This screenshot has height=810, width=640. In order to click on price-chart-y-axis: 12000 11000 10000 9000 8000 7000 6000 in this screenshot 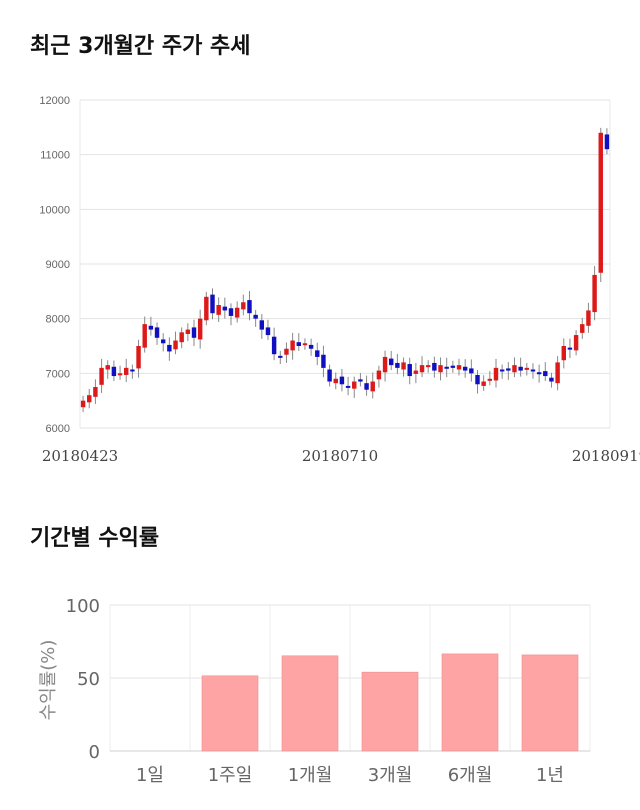, I will do `click(54, 265)`.